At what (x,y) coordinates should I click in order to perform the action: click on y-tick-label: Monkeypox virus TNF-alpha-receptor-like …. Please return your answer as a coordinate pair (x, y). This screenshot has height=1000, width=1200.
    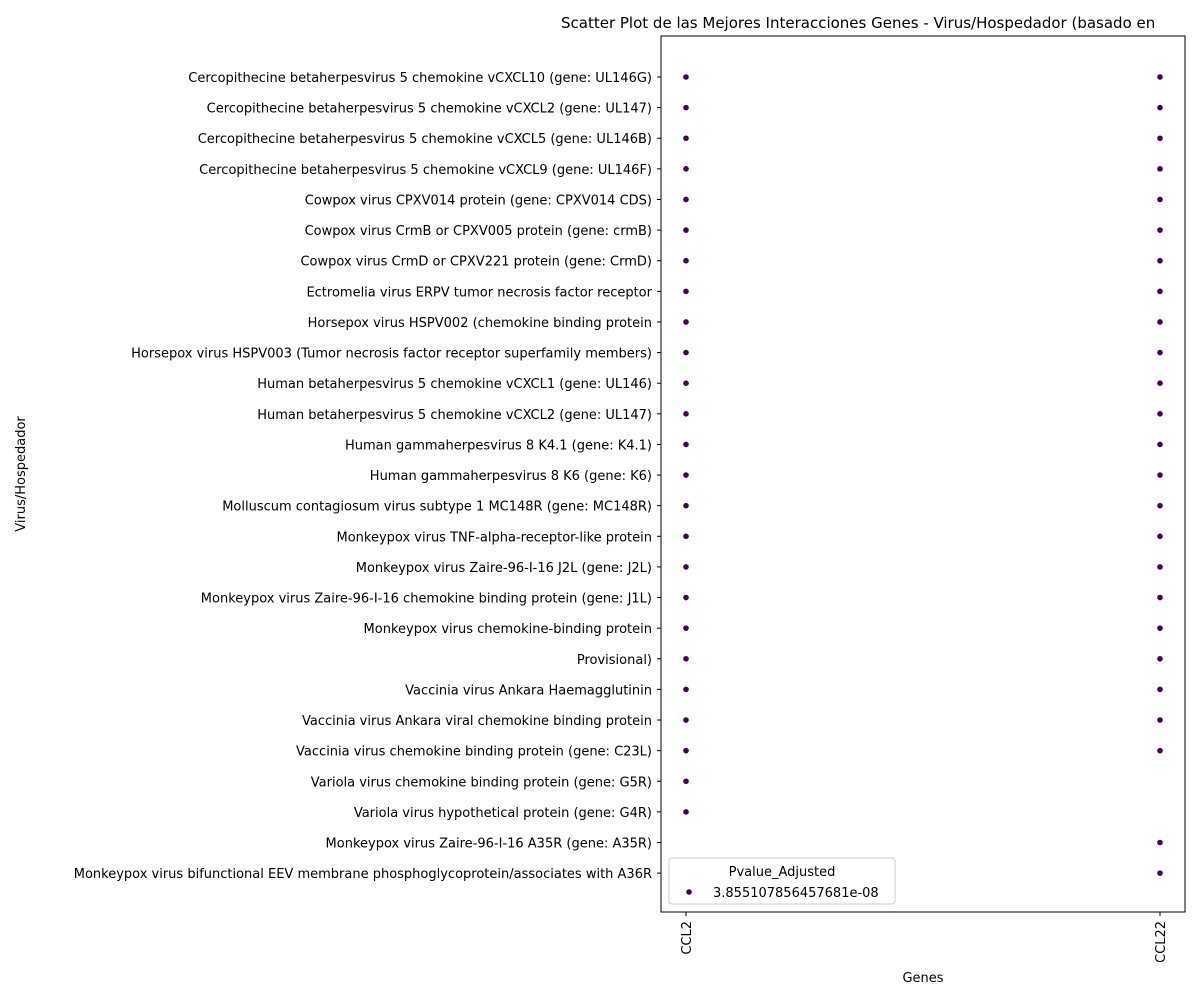
    Looking at the image, I should click on (495, 537).